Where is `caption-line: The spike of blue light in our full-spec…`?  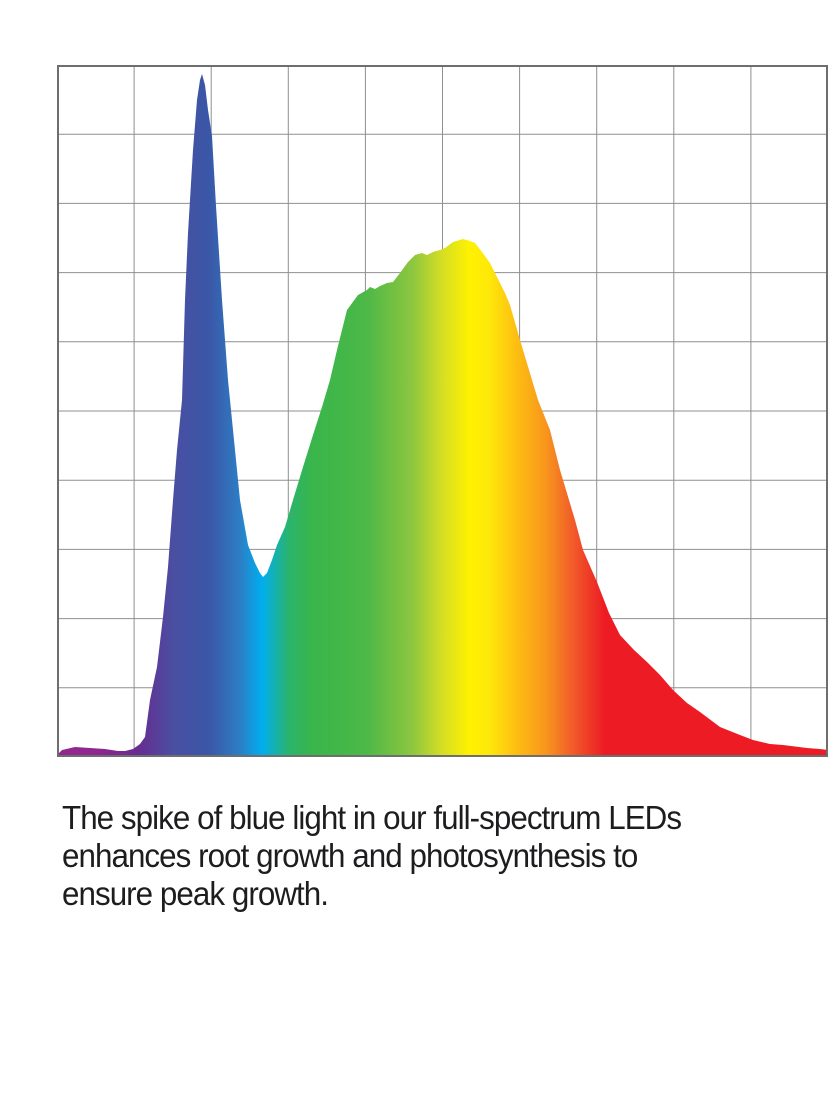
caption-line: The spike of blue light in our full-spec… is located at coordinates (372, 817).